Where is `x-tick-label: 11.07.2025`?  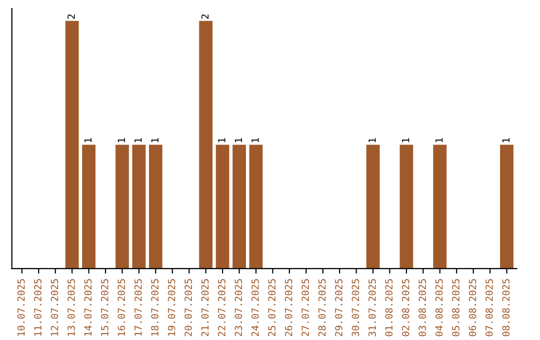
x-tick-label: 11.07.2025 is located at coordinates (38, 307).